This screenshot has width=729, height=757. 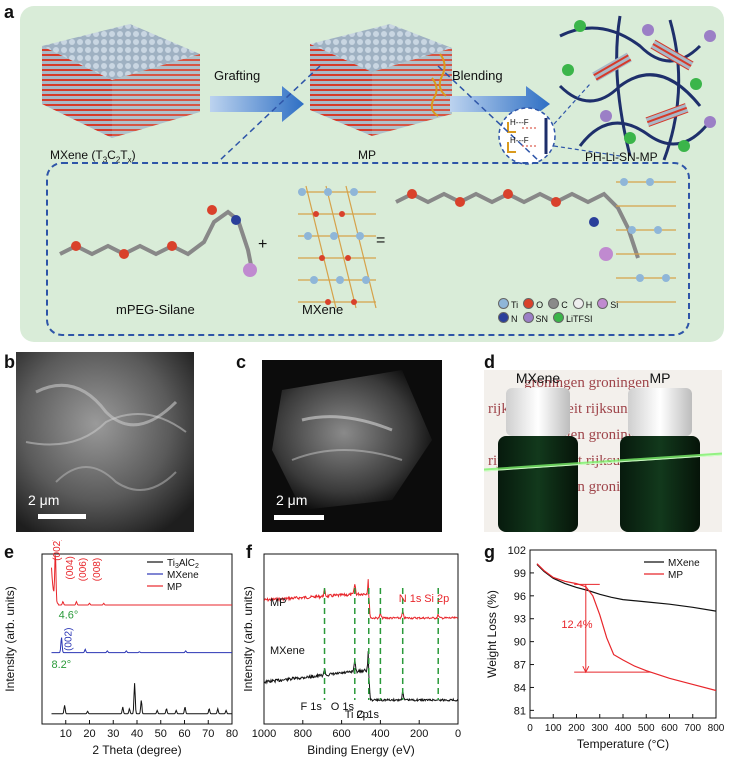 I want to click on xrd-line-mp, so click(x=141, y=580).